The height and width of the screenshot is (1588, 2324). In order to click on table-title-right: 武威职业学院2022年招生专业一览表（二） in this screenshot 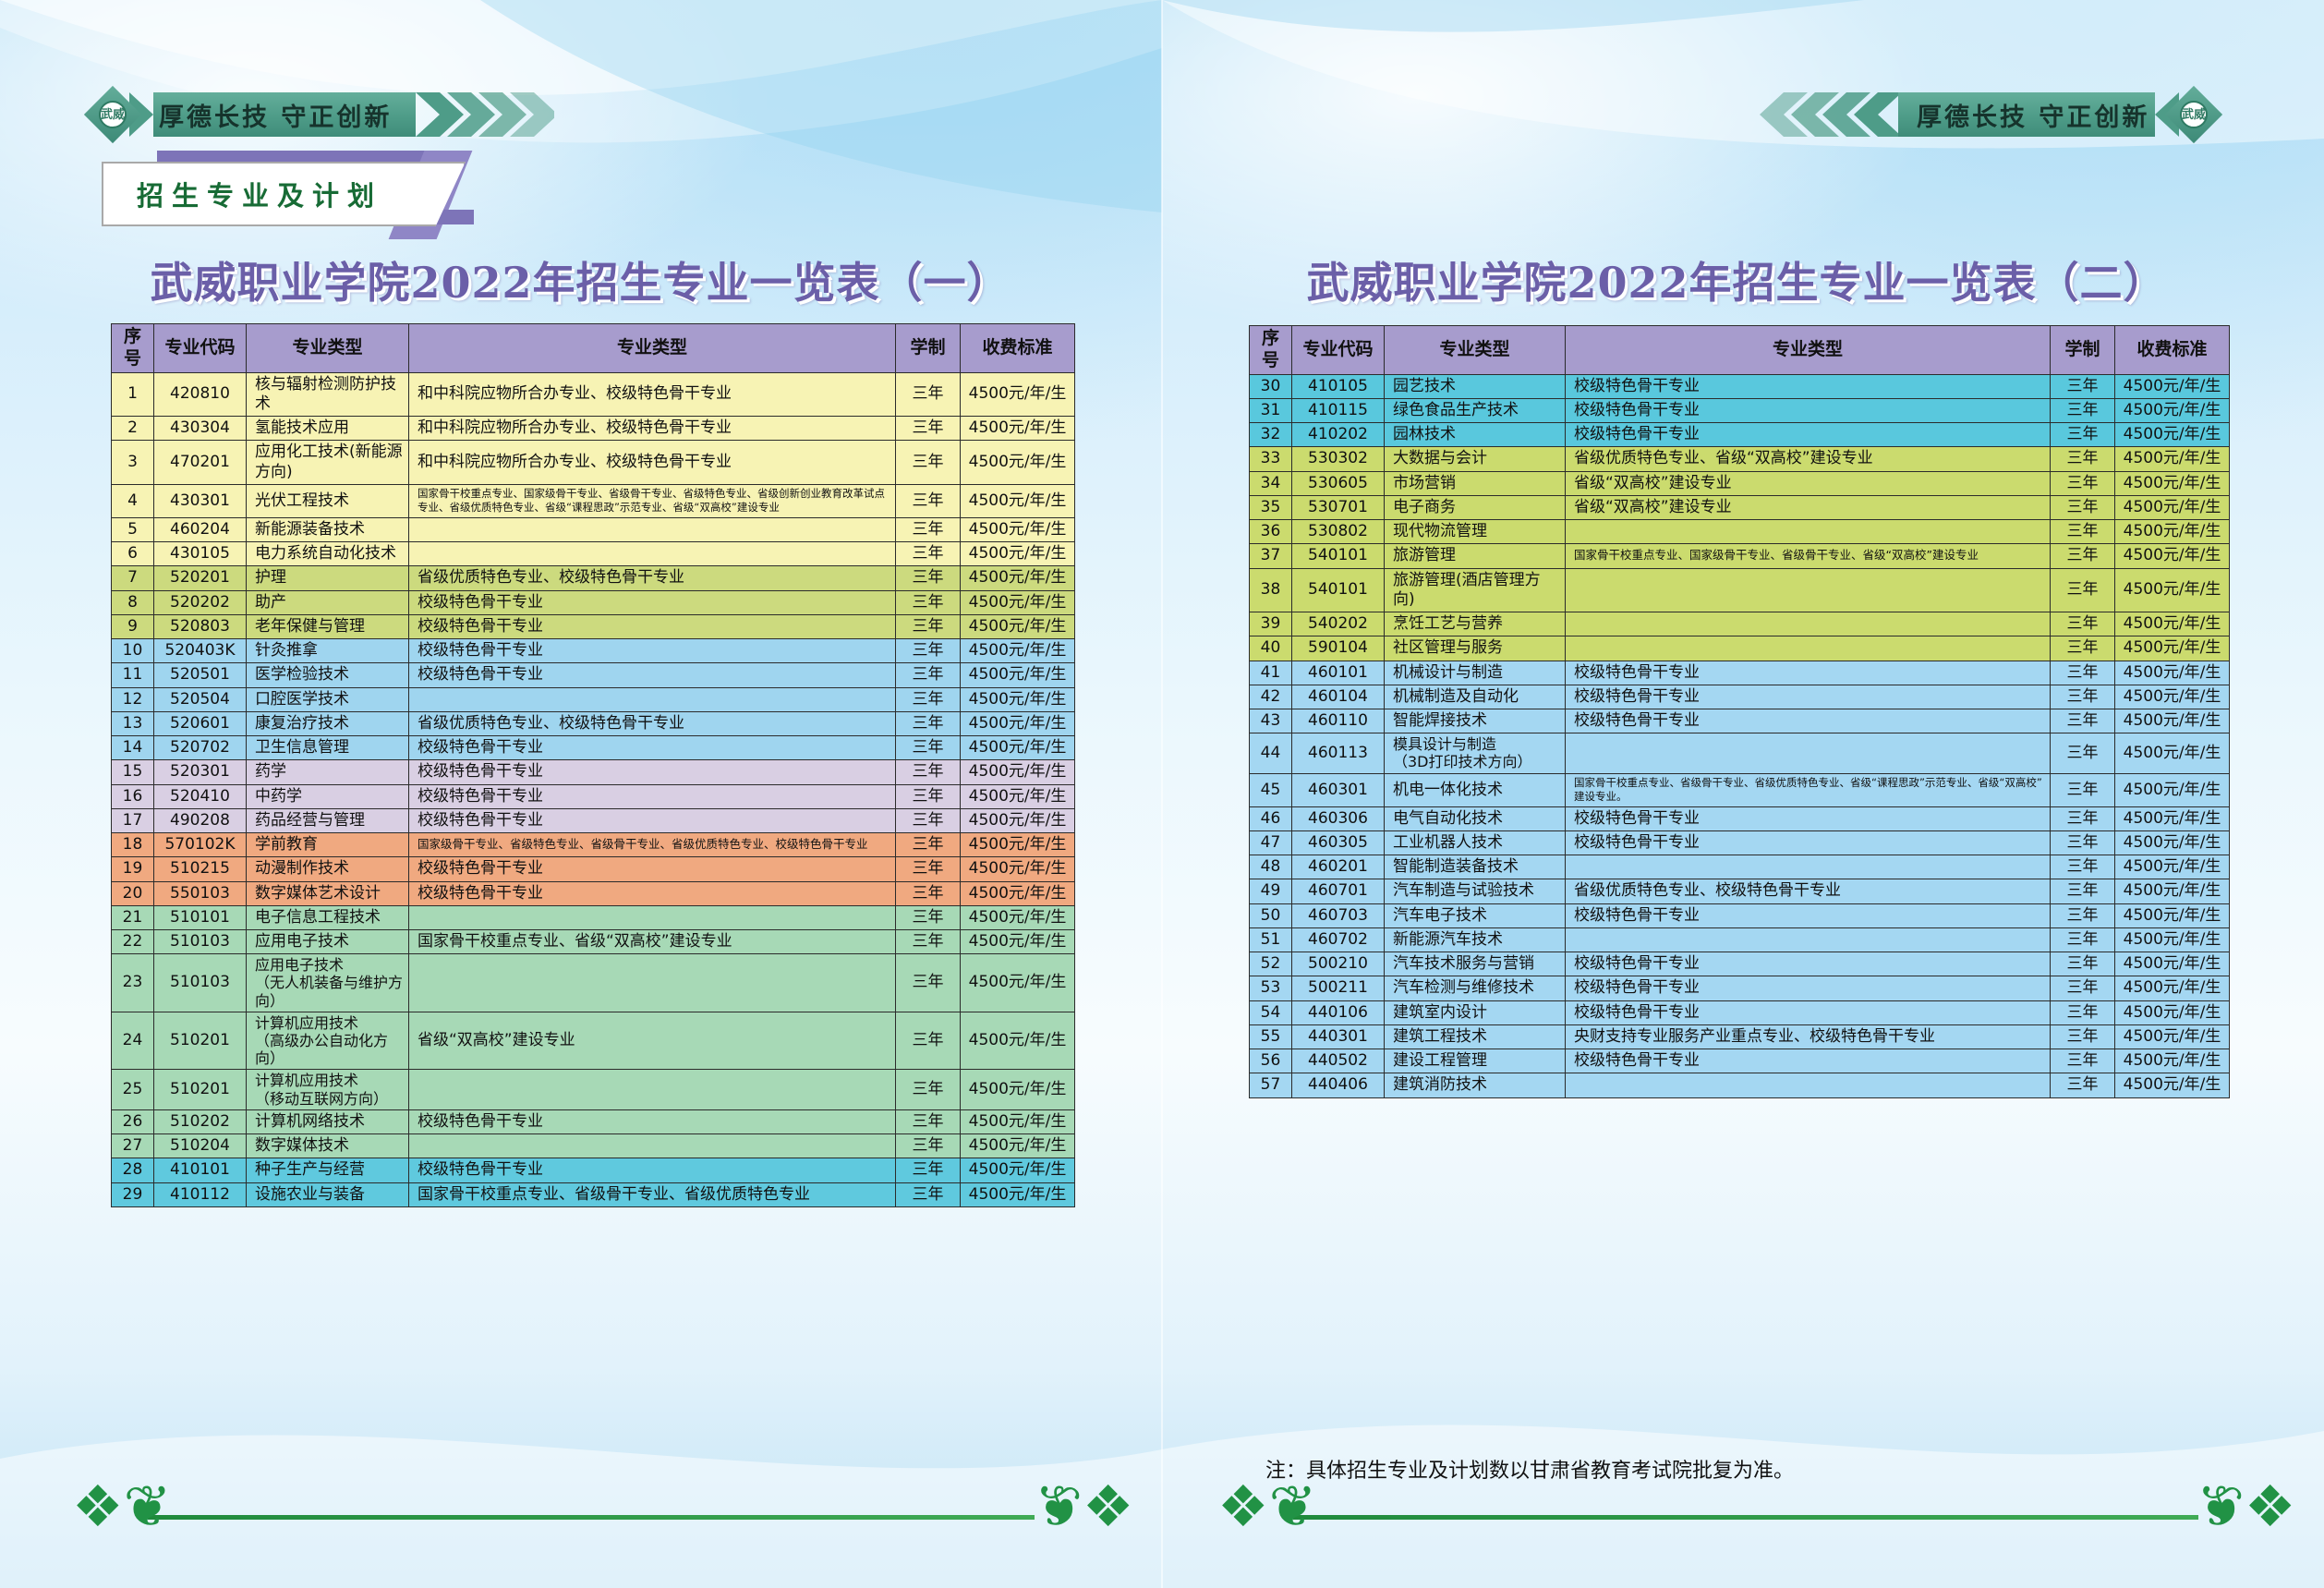, I will do `click(1736, 283)`.